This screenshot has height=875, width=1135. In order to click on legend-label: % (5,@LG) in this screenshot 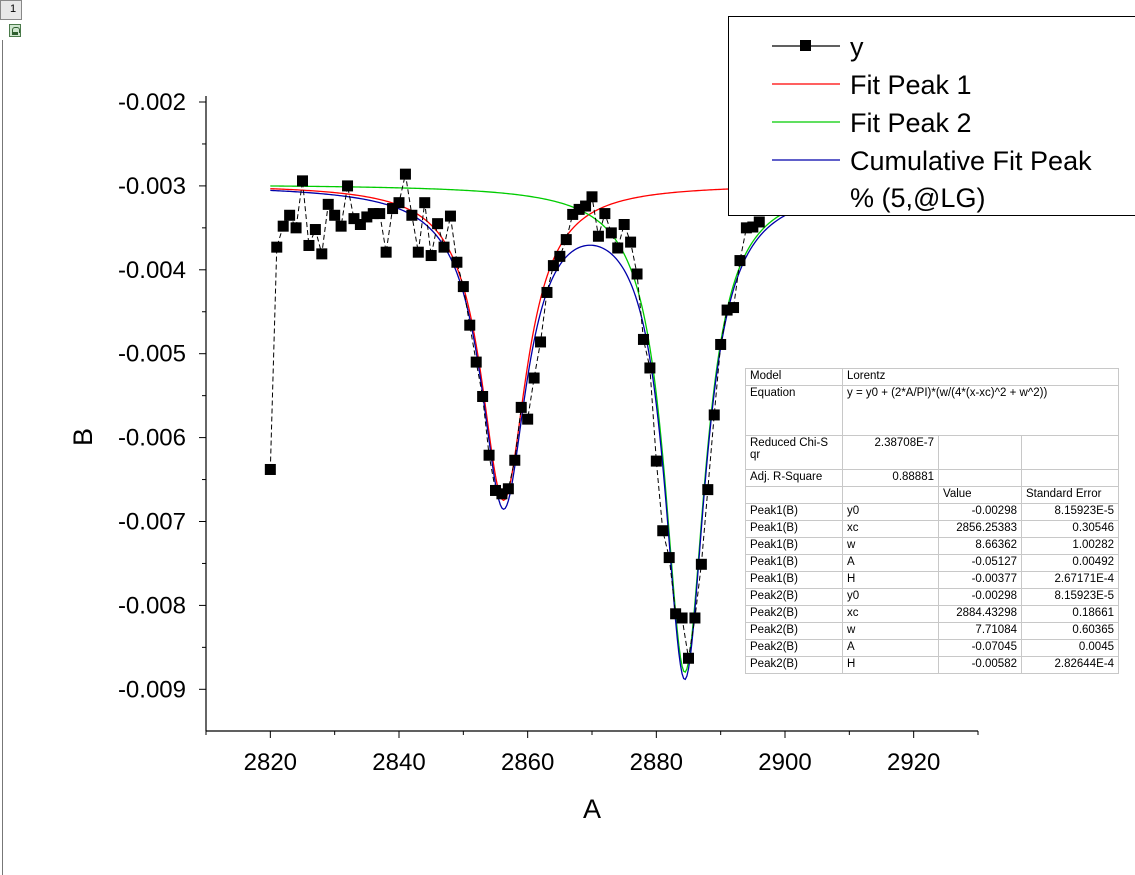, I will do `click(917, 198)`.